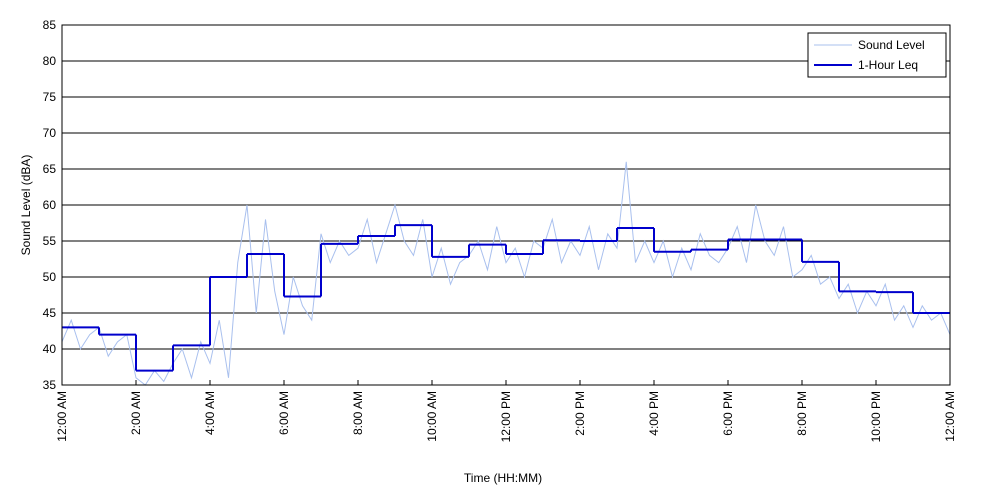 This screenshot has width=1000, height=500. What do you see at coordinates (876, 416) in the screenshot?
I see `x-tick-label: 10:00 PM` at bounding box center [876, 416].